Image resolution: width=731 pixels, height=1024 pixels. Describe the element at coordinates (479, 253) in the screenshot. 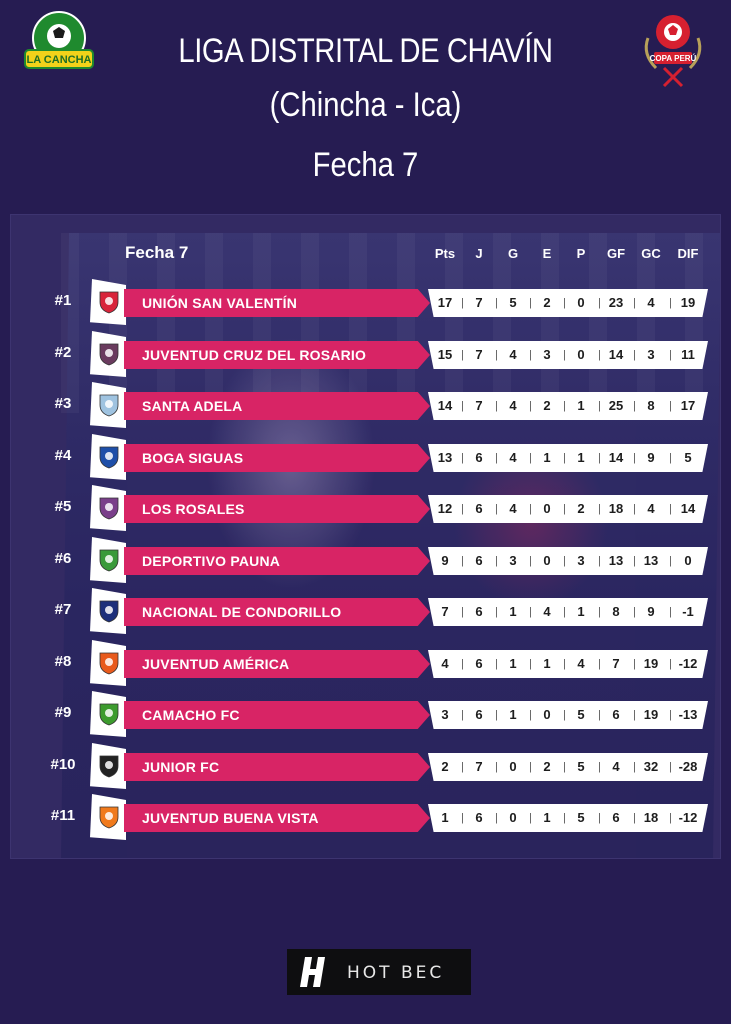

I see `column-header-j: J` at that location.